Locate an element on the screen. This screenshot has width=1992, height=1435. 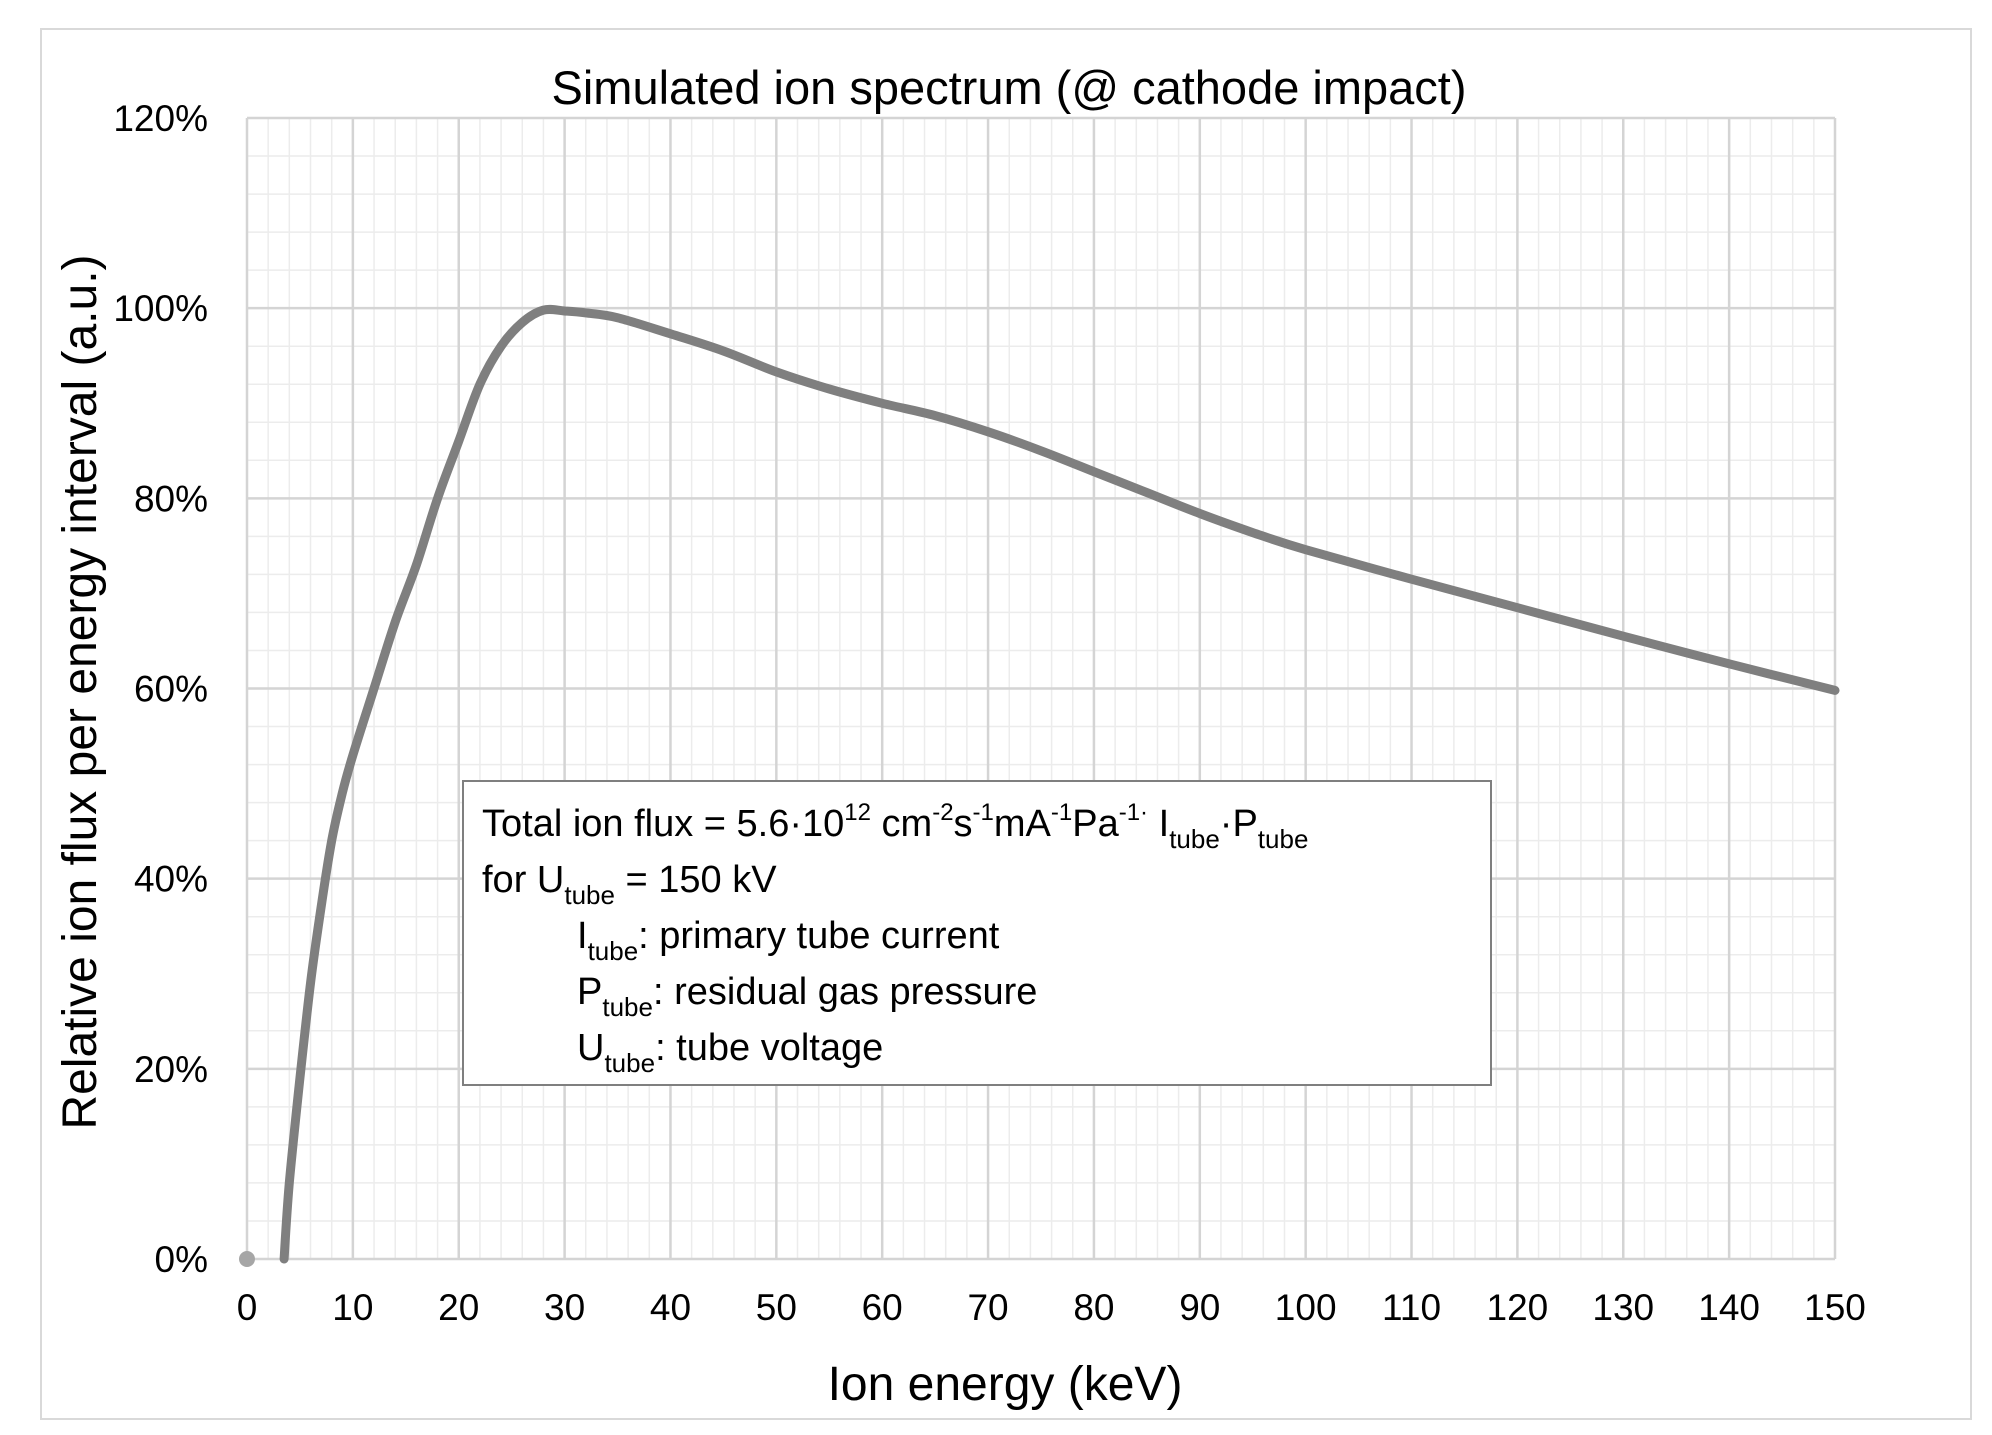
annotation-line-voltage: for Utube = 150 kV is located at coordinates (977, 880).